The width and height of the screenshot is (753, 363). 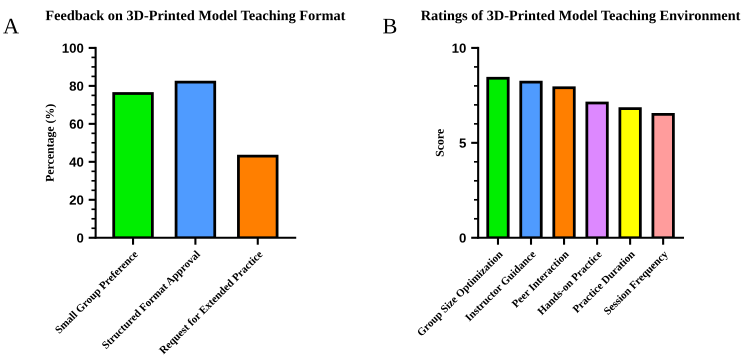 What do you see at coordinates (76, 162) in the screenshot?
I see `y-tick-label: 40` at bounding box center [76, 162].